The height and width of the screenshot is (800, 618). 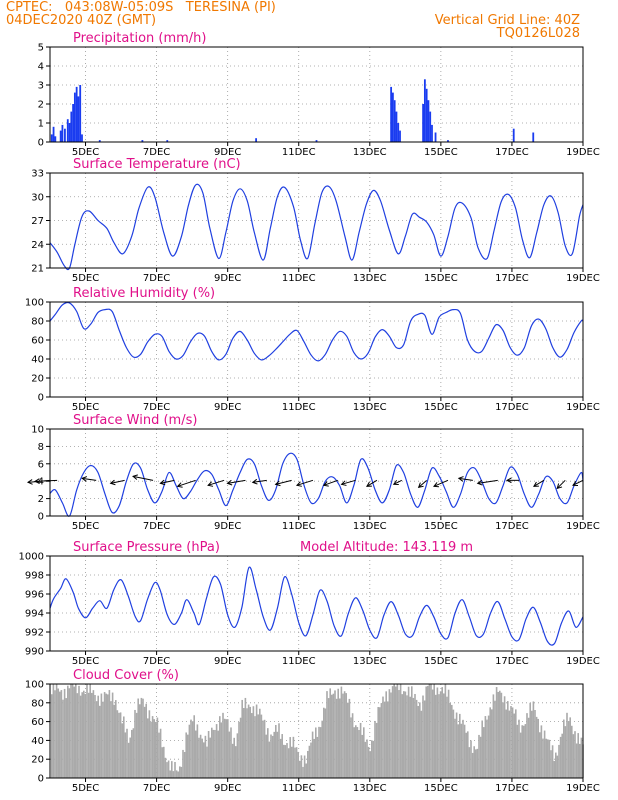 I want to click on x-tick-label: 19DEC, so click(x=583, y=407).